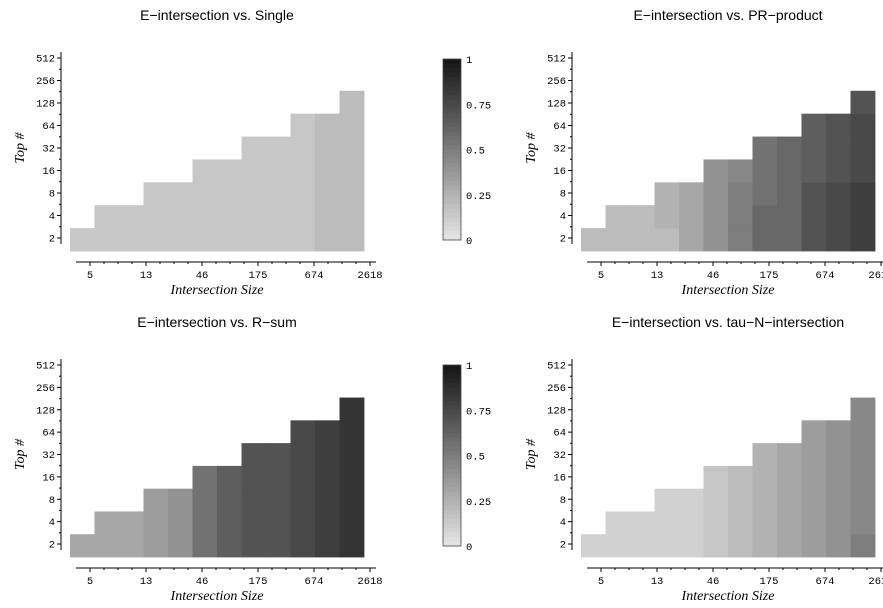 The width and height of the screenshot is (883, 608). I want to click on colorbar-tick-label: 0.75, so click(478, 106).